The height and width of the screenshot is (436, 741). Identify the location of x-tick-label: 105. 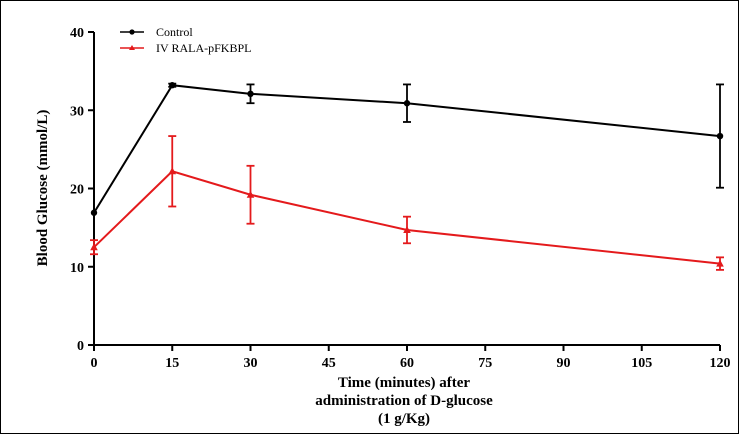
(641, 363).